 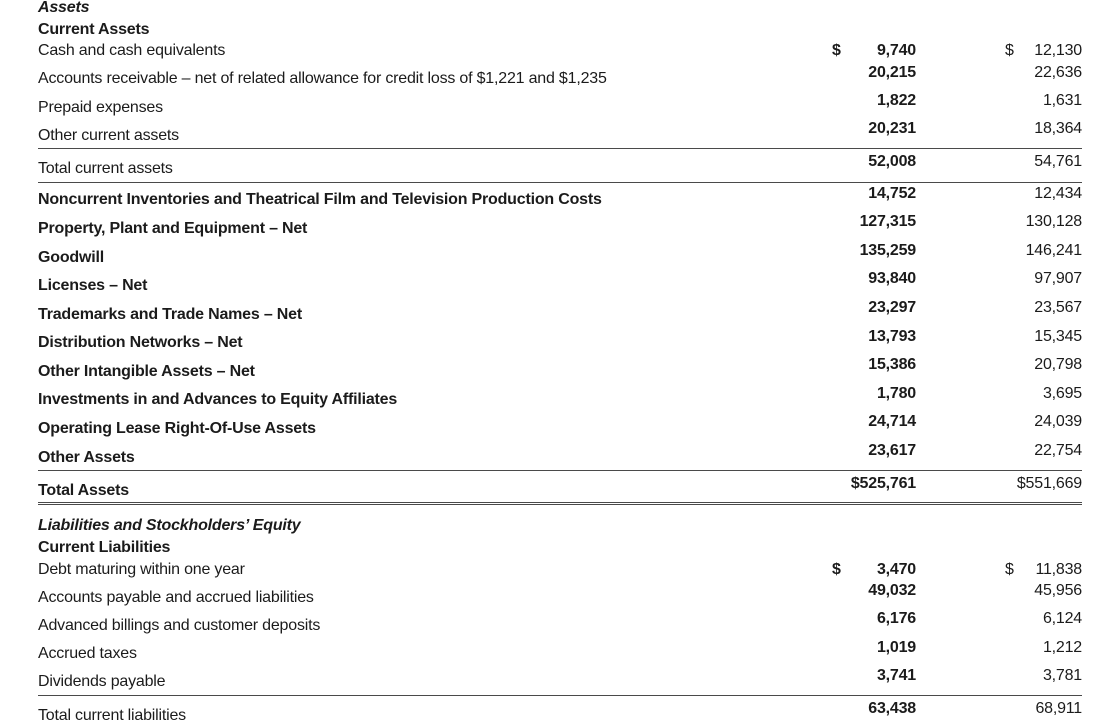 I want to click on row-label: Operating Lease Right-Of-Use Assets, so click(x=177, y=429).